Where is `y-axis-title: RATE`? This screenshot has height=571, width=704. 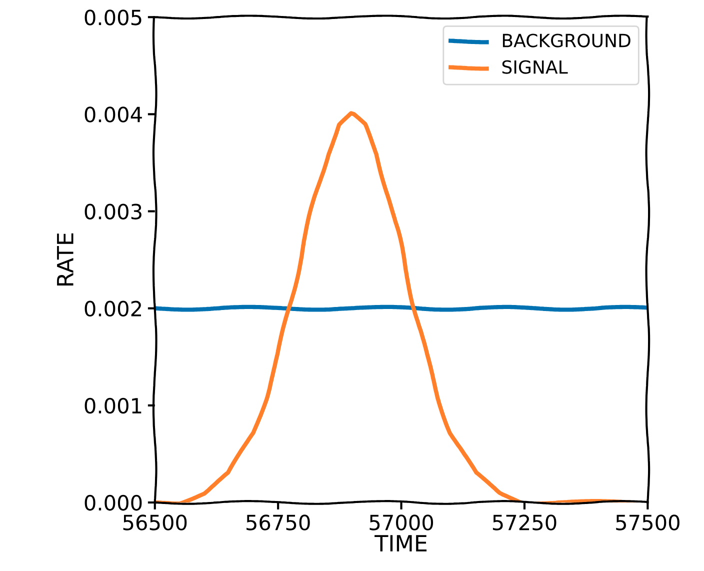
y-axis-title: RATE is located at coordinates (65, 259).